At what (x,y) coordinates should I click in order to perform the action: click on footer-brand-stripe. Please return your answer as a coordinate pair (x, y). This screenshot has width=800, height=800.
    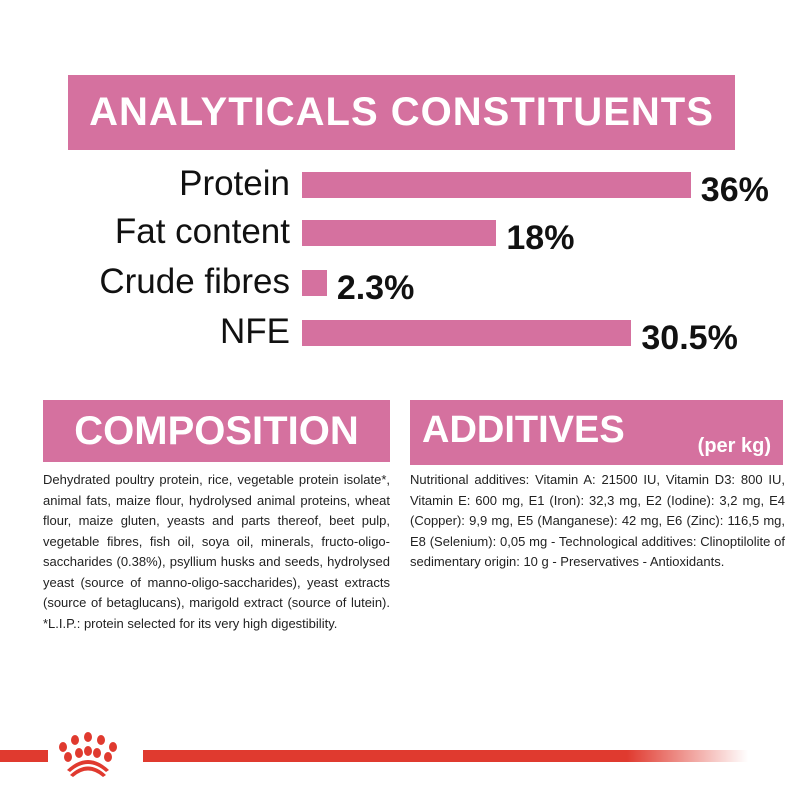
    Looking at the image, I should click on (374, 754).